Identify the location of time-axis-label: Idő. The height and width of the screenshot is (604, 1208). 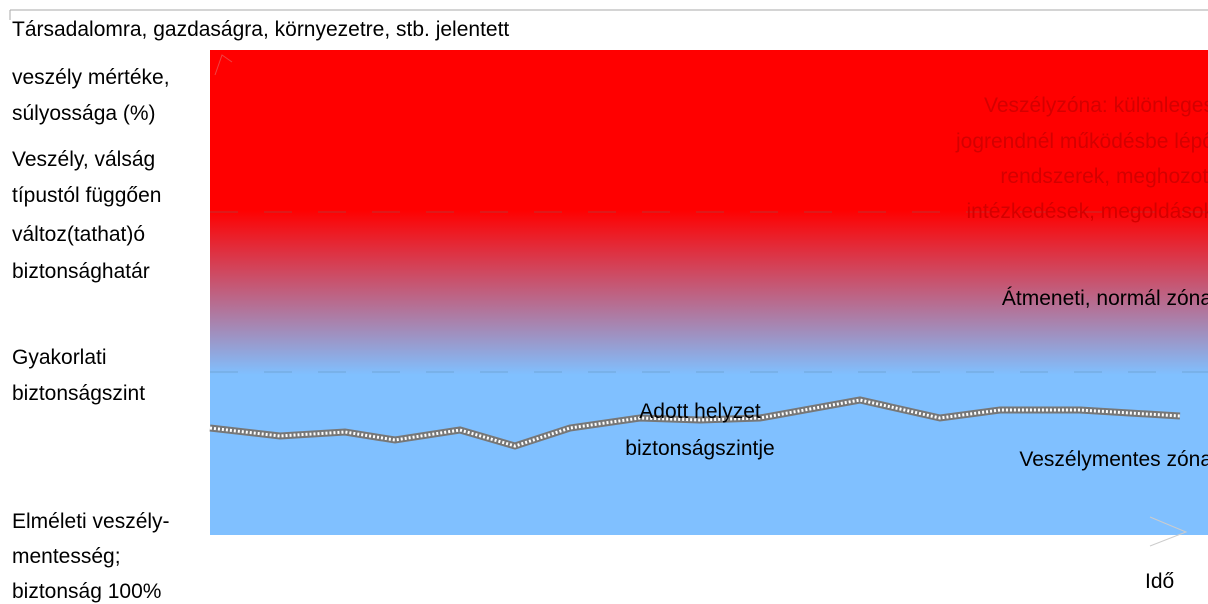
(1159, 581).